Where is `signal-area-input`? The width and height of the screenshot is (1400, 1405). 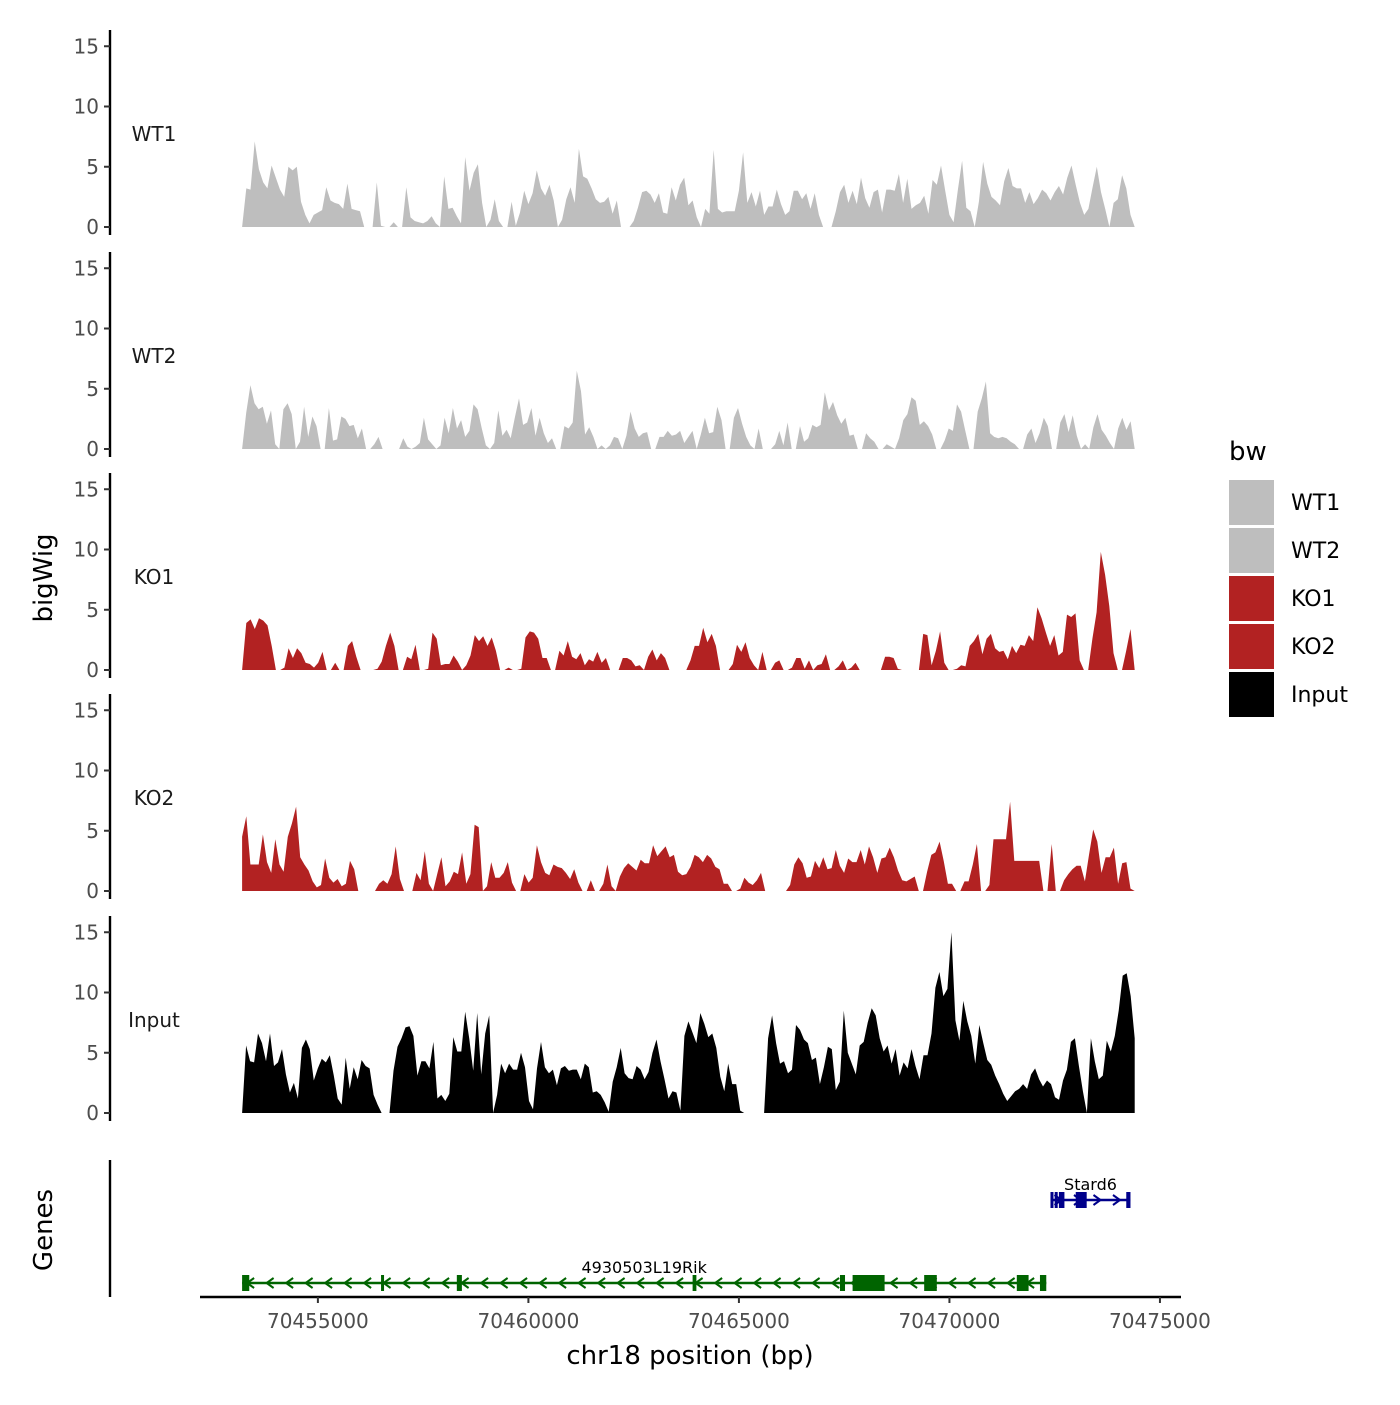
signal-area-input is located at coordinates (688, 1022).